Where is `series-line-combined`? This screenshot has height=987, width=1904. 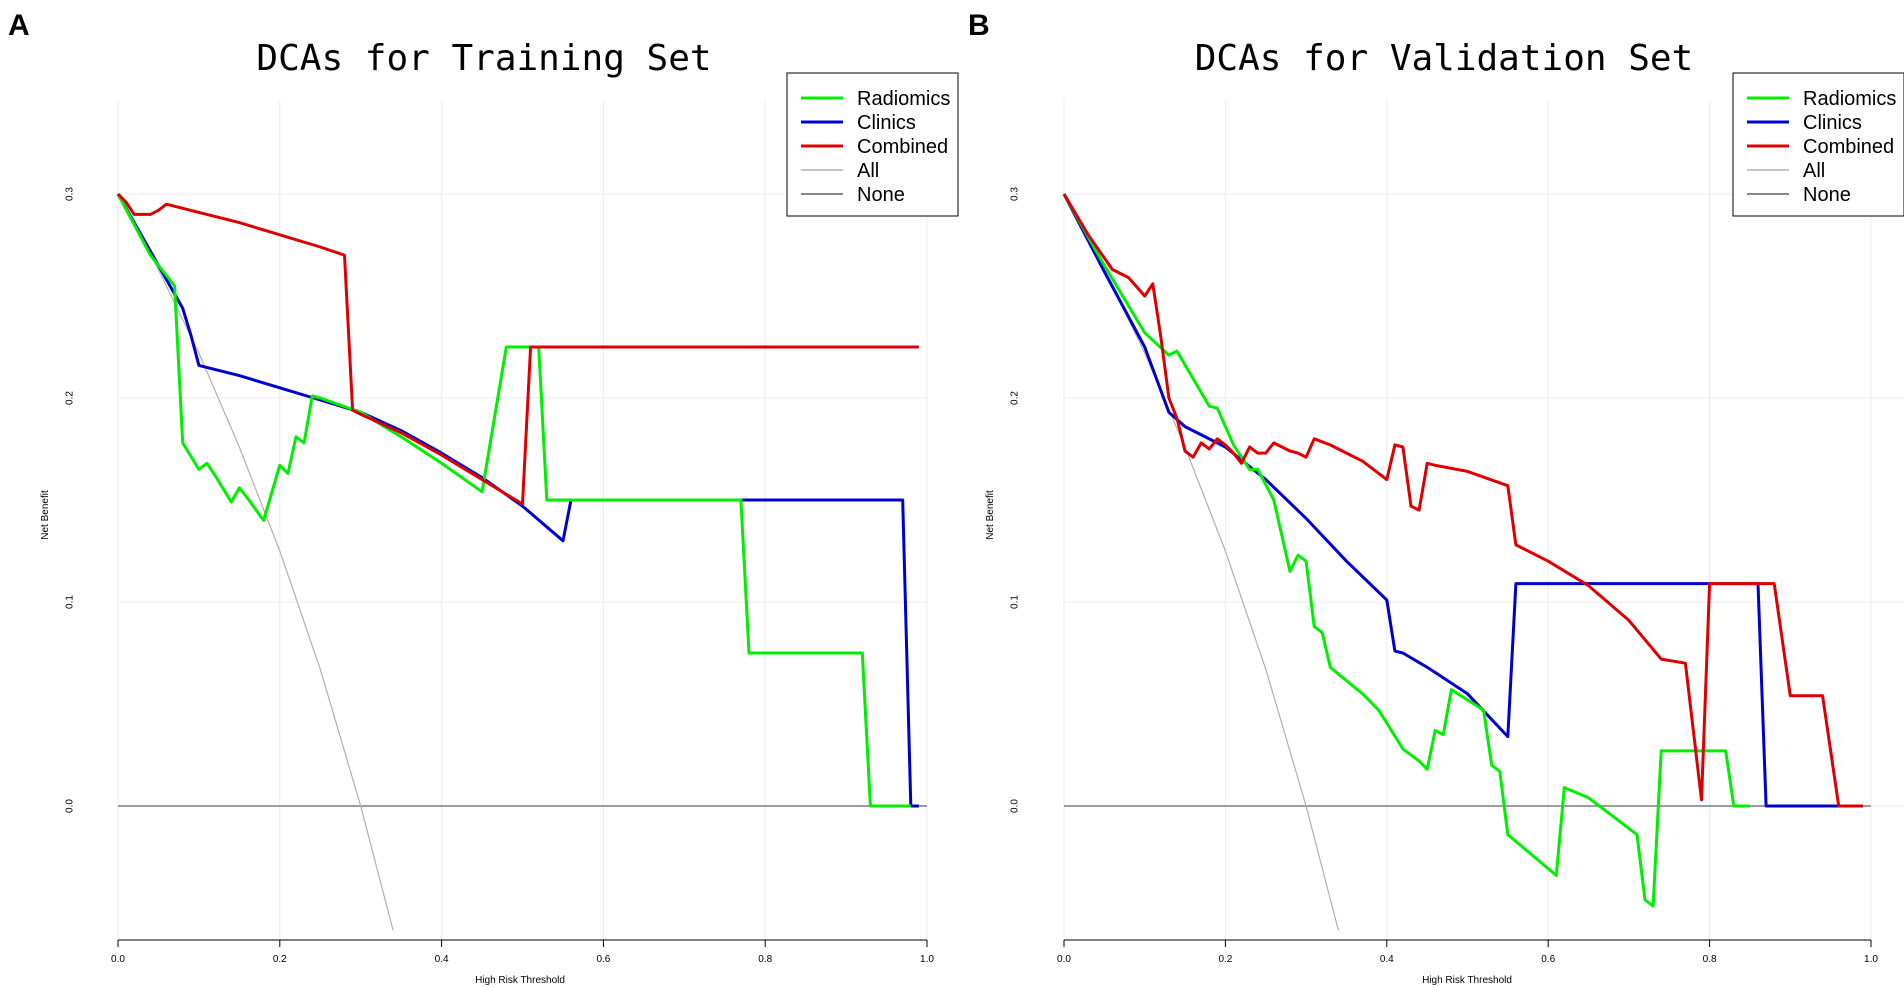 series-line-combined is located at coordinates (517, 349).